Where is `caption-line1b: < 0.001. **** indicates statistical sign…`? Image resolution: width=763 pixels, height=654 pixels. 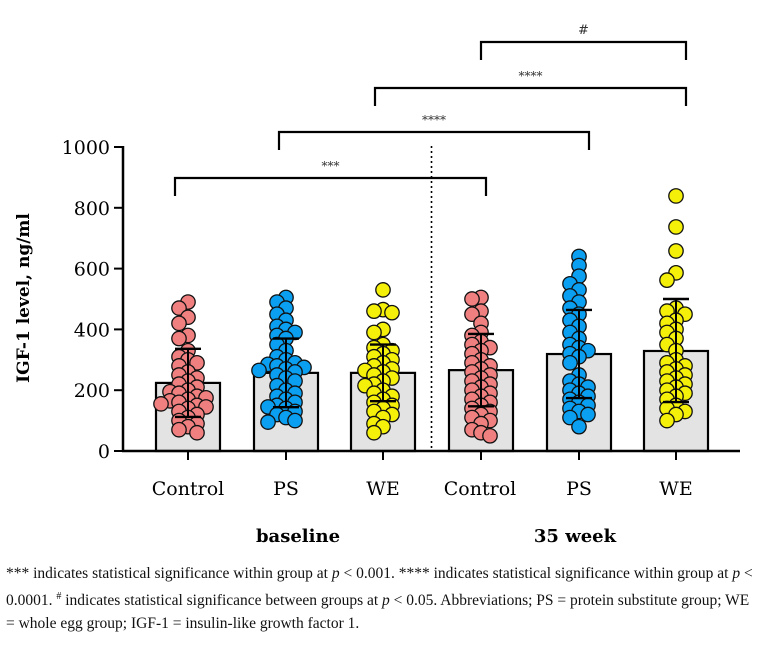 caption-line1b: < 0.001. **** indicates statistical sign… is located at coordinates (536, 573).